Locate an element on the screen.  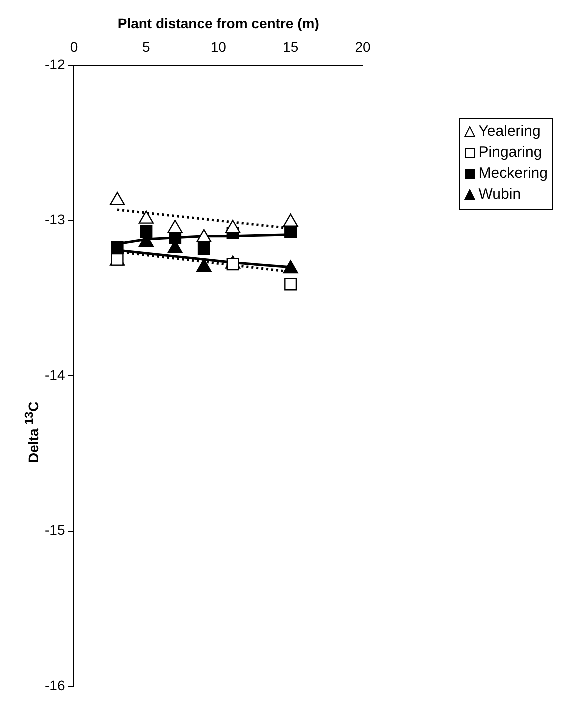
y-tick-label: -15 is located at coordinates (55, 530).